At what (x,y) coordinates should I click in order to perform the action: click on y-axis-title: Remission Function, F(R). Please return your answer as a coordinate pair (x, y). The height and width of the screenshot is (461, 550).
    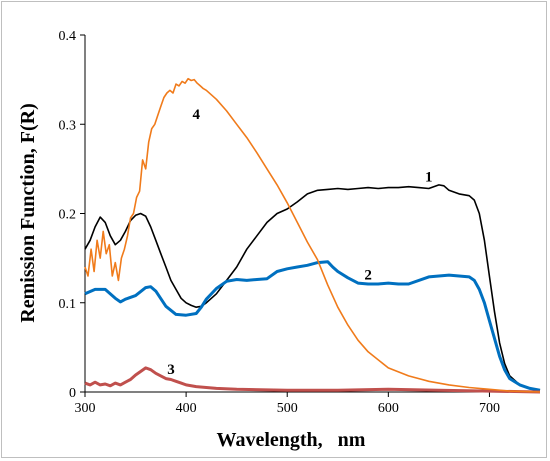
    Looking at the image, I should click on (28, 212).